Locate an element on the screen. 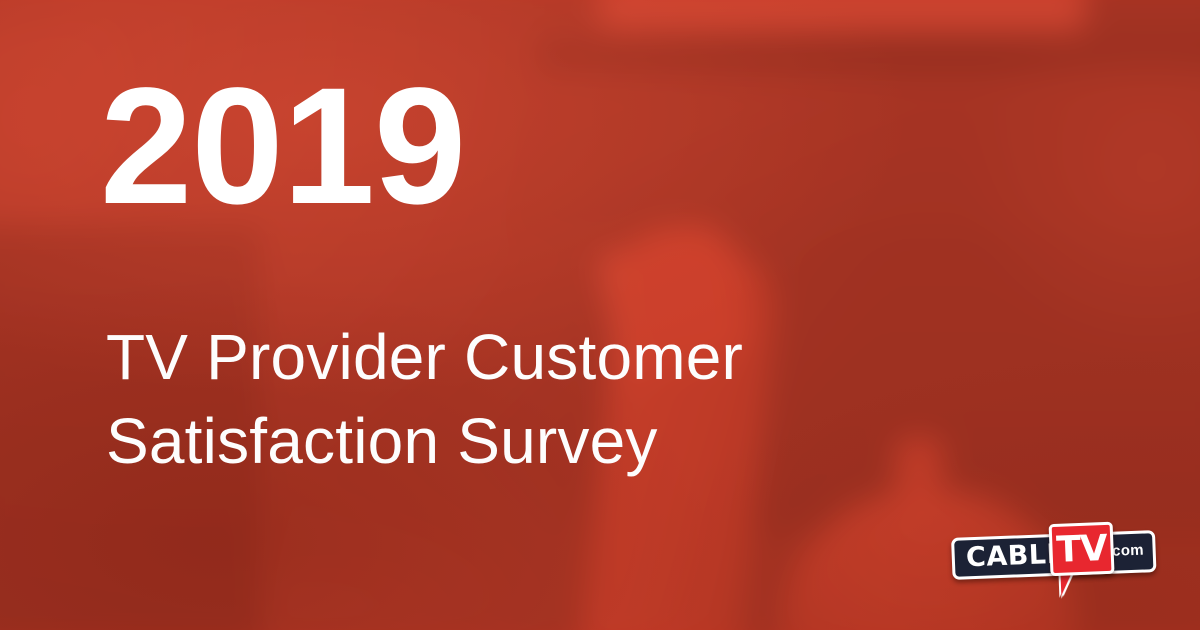 This screenshot has height=630, width=1200. logo-text-tv: TV is located at coordinates (1081, 549).